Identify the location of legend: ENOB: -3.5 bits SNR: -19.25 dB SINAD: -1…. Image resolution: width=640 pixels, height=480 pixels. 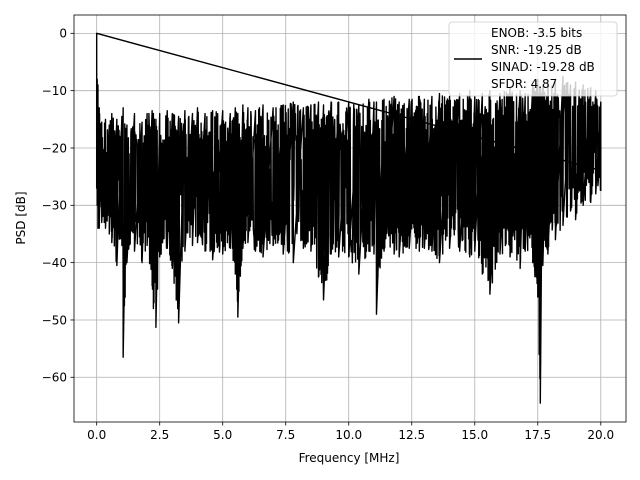
(533, 59).